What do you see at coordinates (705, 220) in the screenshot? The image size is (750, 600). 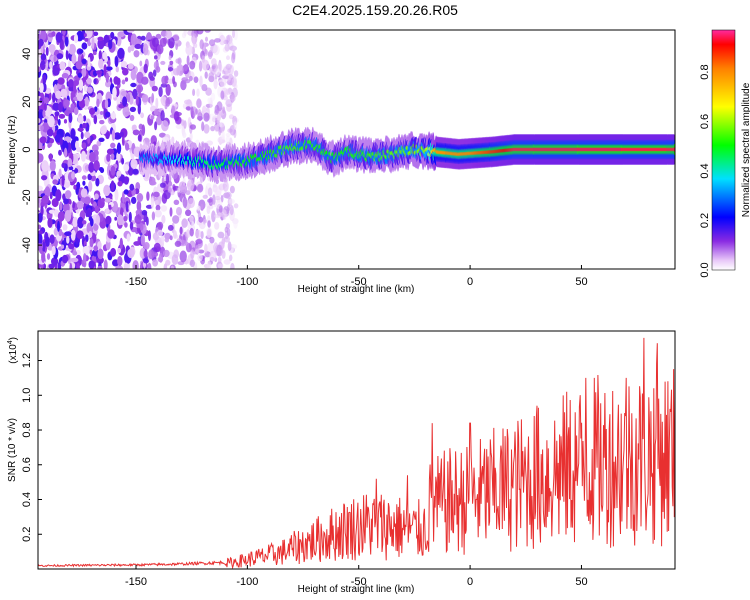 I see `colorbar-tick-label: 0.2` at bounding box center [705, 220].